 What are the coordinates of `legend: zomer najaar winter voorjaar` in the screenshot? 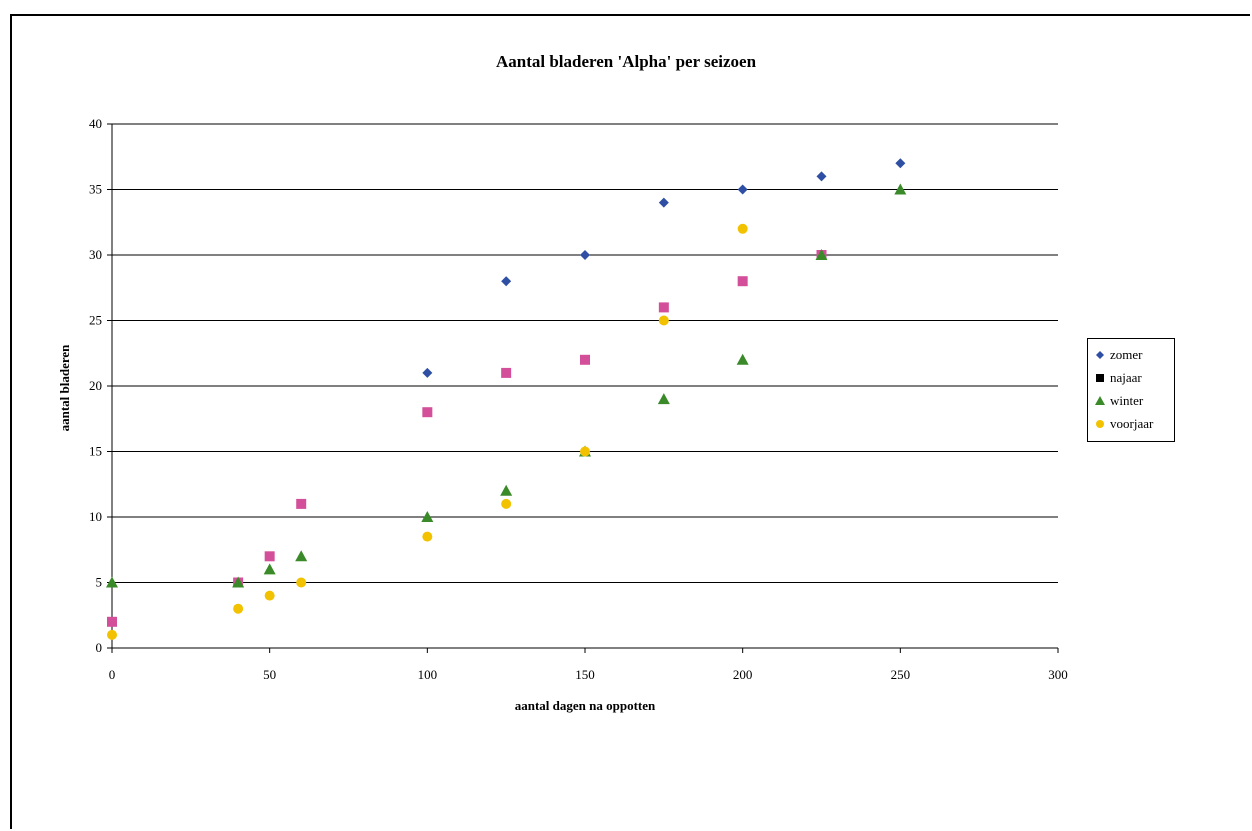 It's located at (1131, 390).